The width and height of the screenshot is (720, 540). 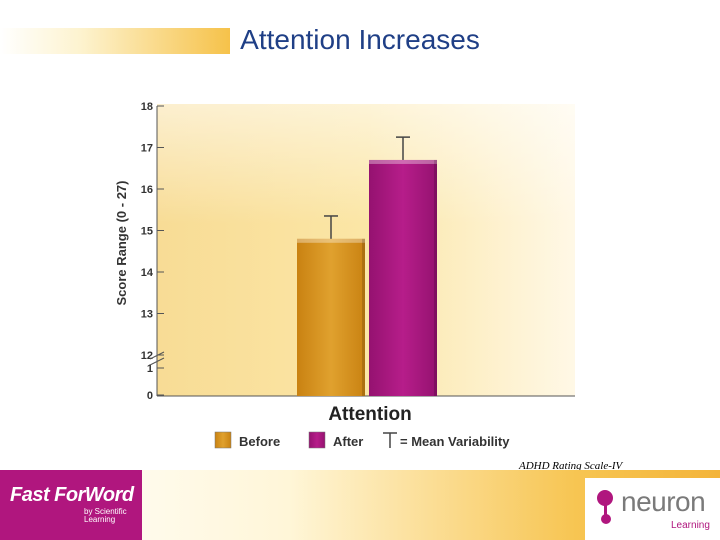 I want to click on legend-label-mean-variability: = Mean Variability, so click(x=455, y=441).